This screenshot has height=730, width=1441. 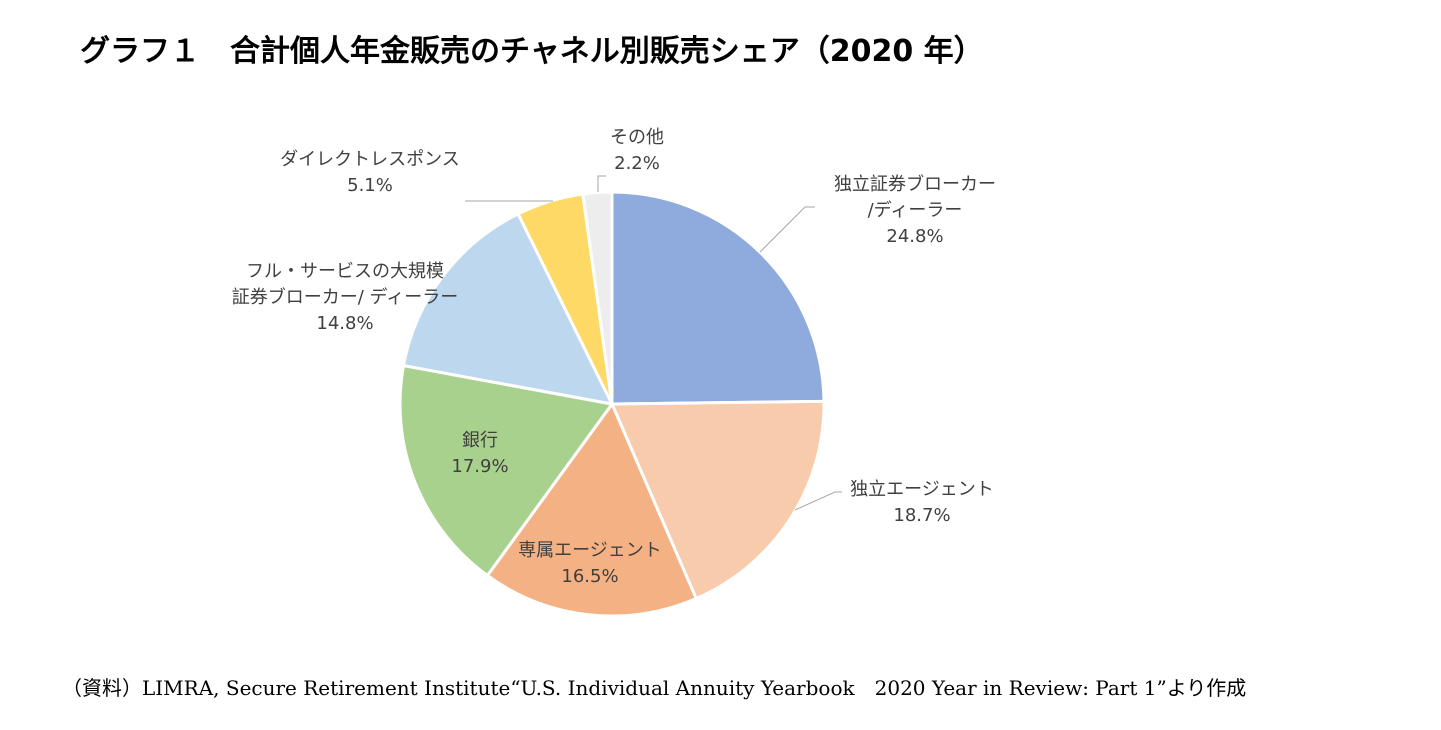 What do you see at coordinates (370, 159) in the screenshot?
I see `slice-category-label: ダイレクトレスポンス` at bounding box center [370, 159].